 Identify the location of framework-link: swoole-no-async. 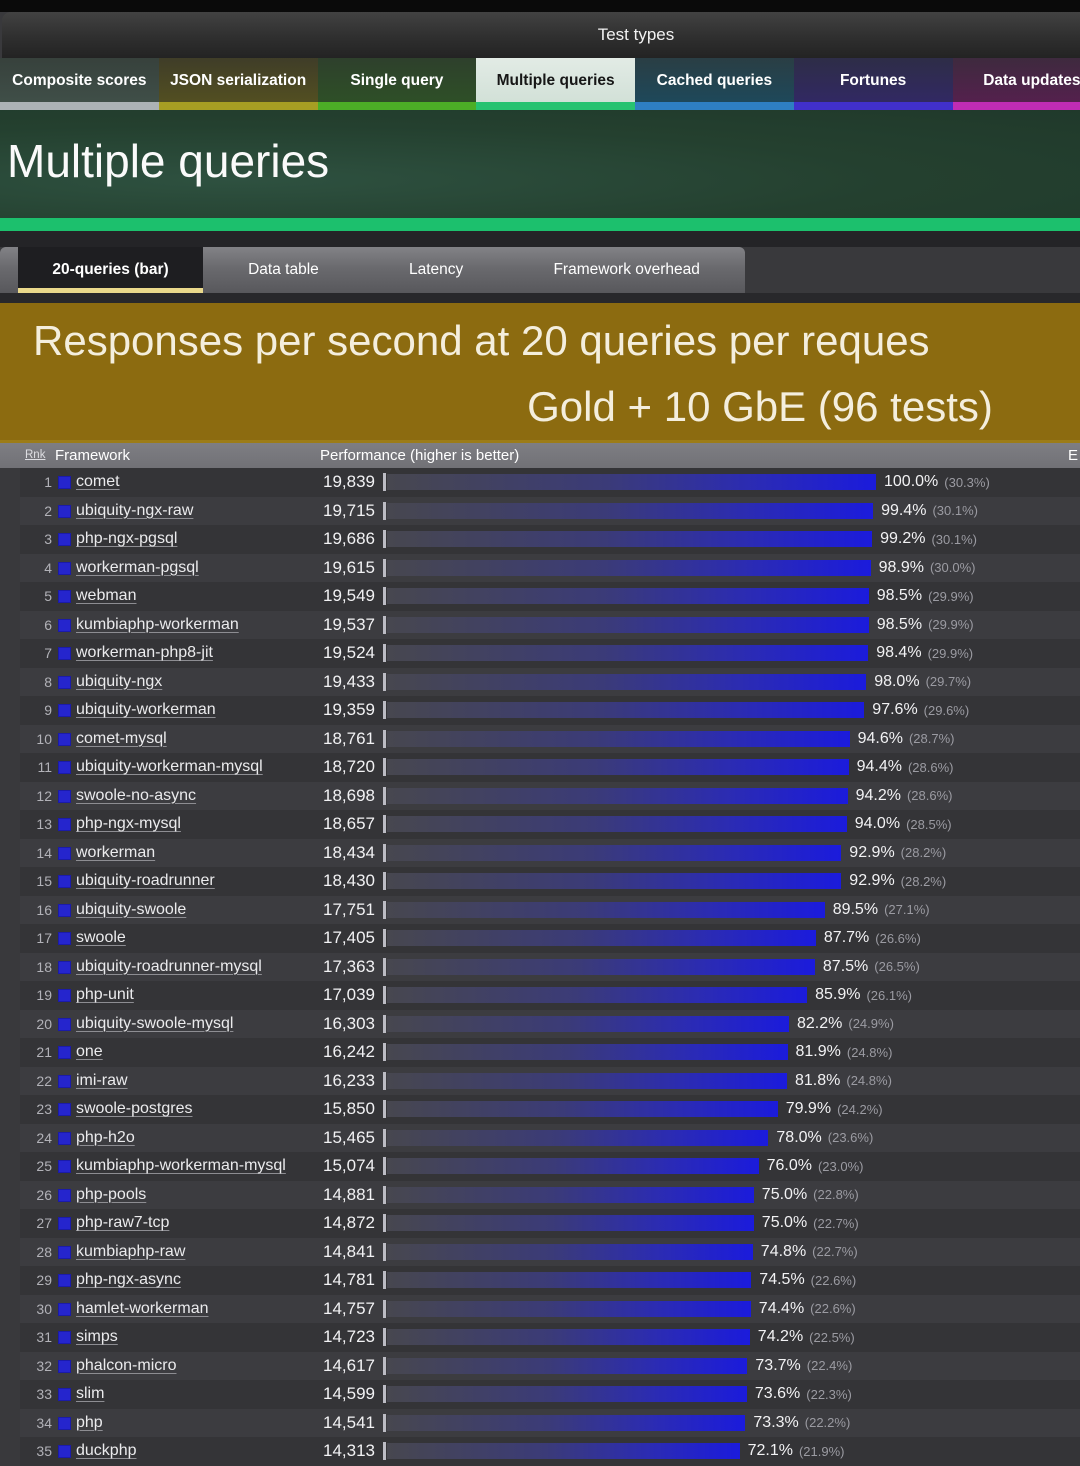
(136, 796).